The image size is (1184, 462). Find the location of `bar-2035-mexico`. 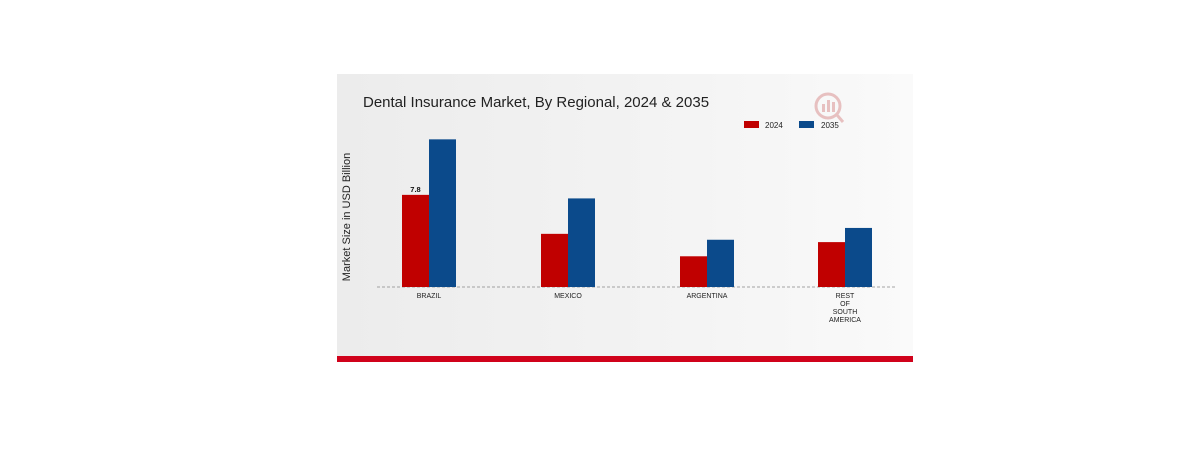

bar-2035-mexico is located at coordinates (581, 242).